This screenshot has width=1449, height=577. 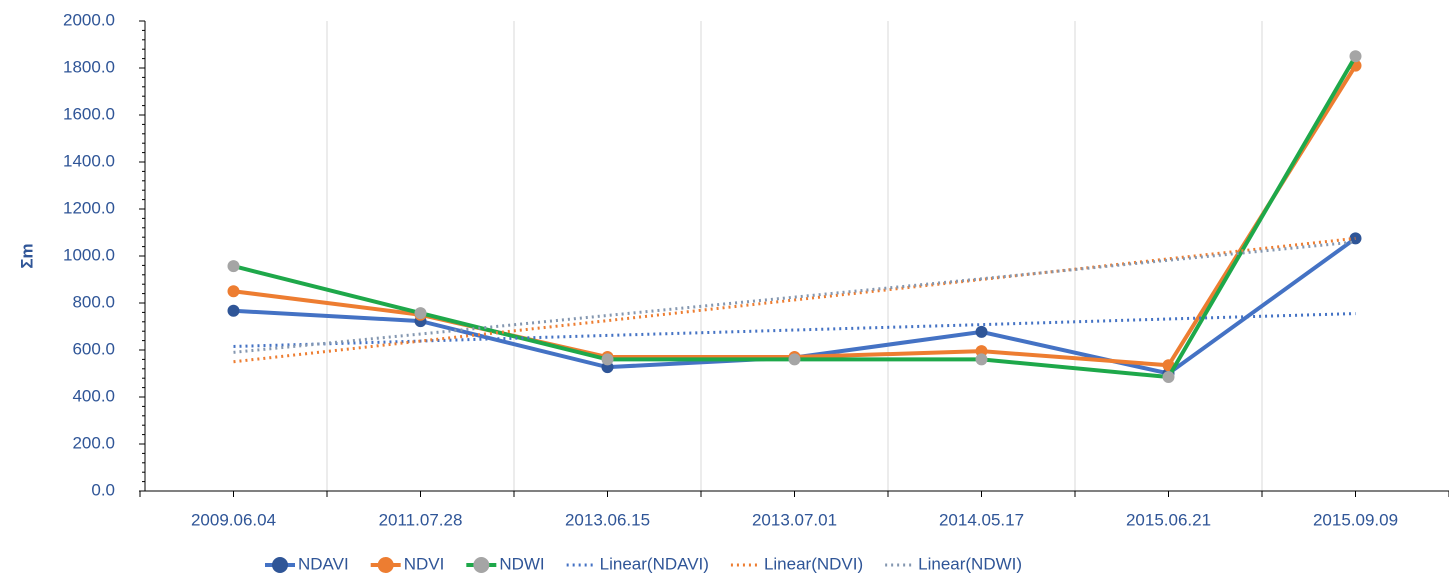 I want to click on y-tick-label: 600.0, so click(x=93, y=348).